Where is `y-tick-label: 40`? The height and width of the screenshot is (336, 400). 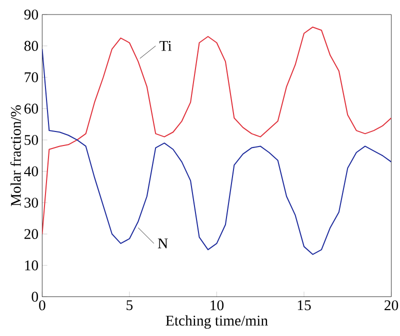 y-tick-label: 40 is located at coordinates (31, 171).